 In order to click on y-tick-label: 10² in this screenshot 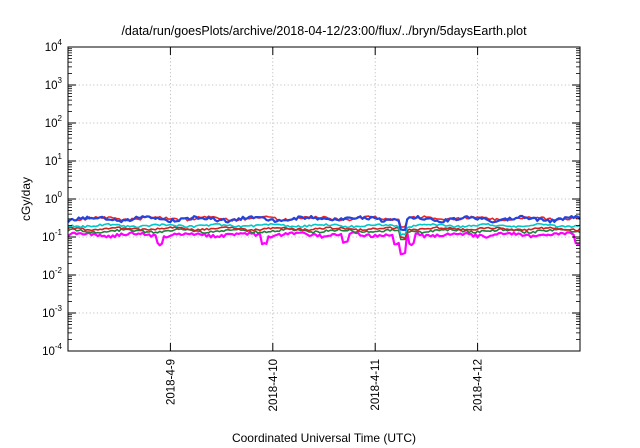, I will do `click(54, 122)`.